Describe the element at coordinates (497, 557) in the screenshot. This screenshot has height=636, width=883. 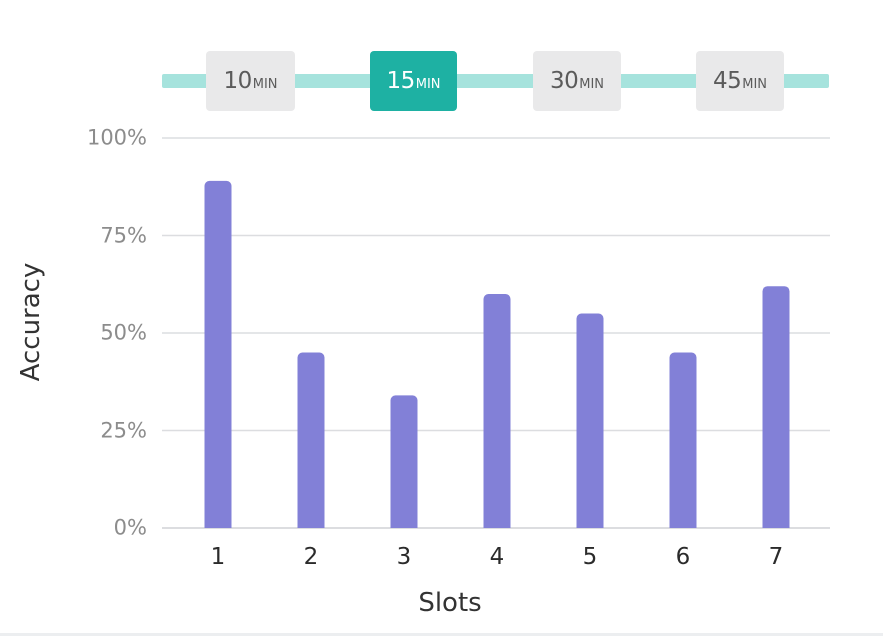
I see `x-tick-label: 4` at that location.